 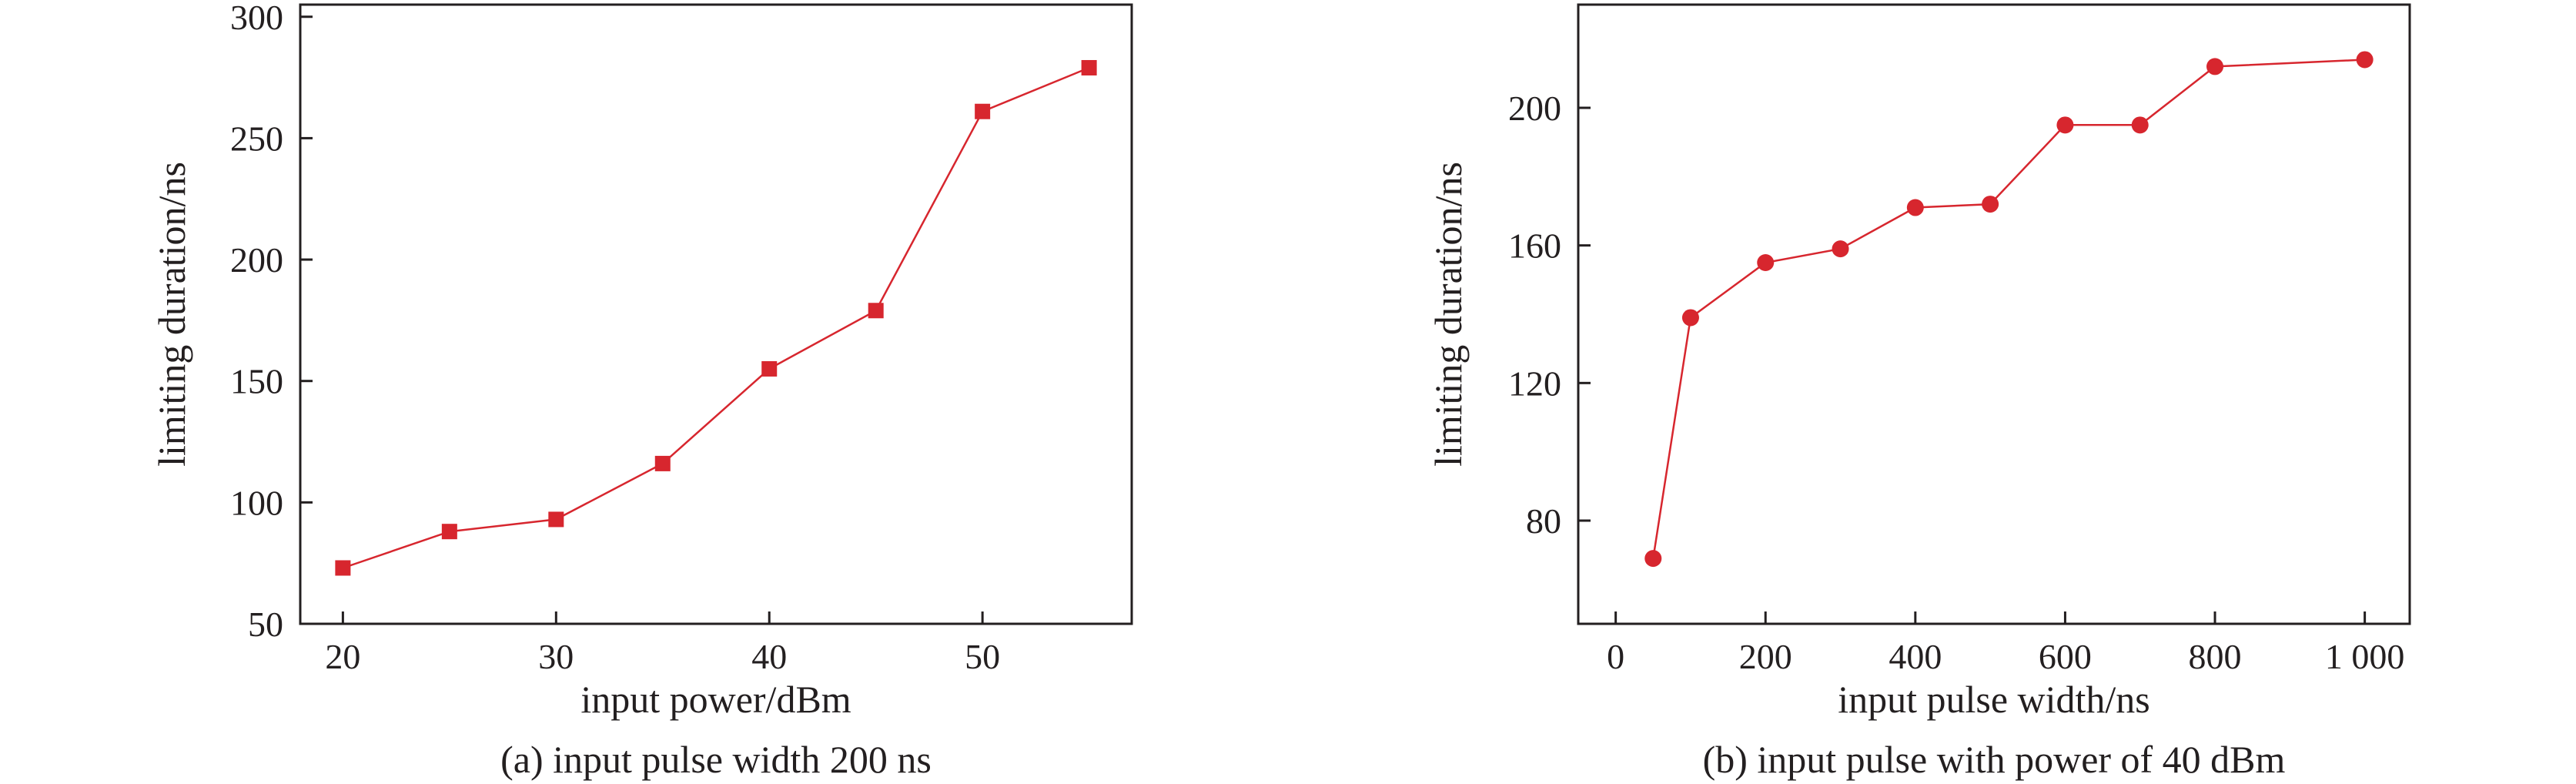 What do you see at coordinates (1995, 760) in the screenshot?
I see `chart-caption: (b) input pulse with power of 40 dBm` at bounding box center [1995, 760].